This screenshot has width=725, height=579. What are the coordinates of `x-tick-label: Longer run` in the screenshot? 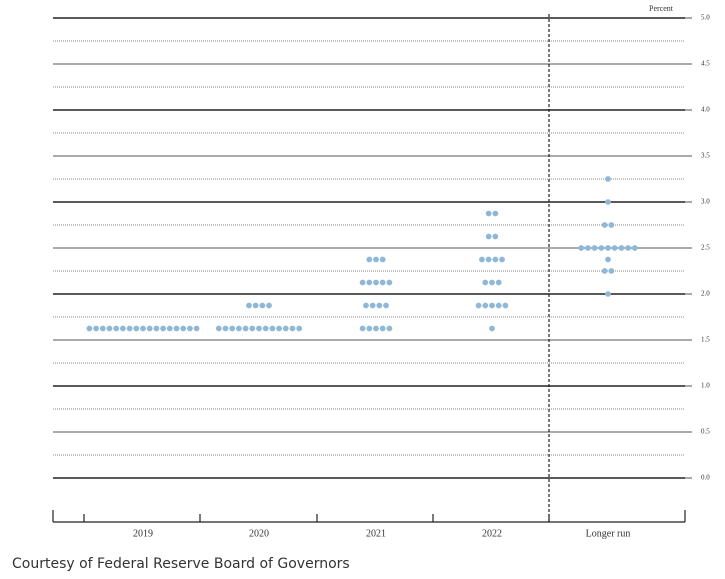 It's located at (608, 533).